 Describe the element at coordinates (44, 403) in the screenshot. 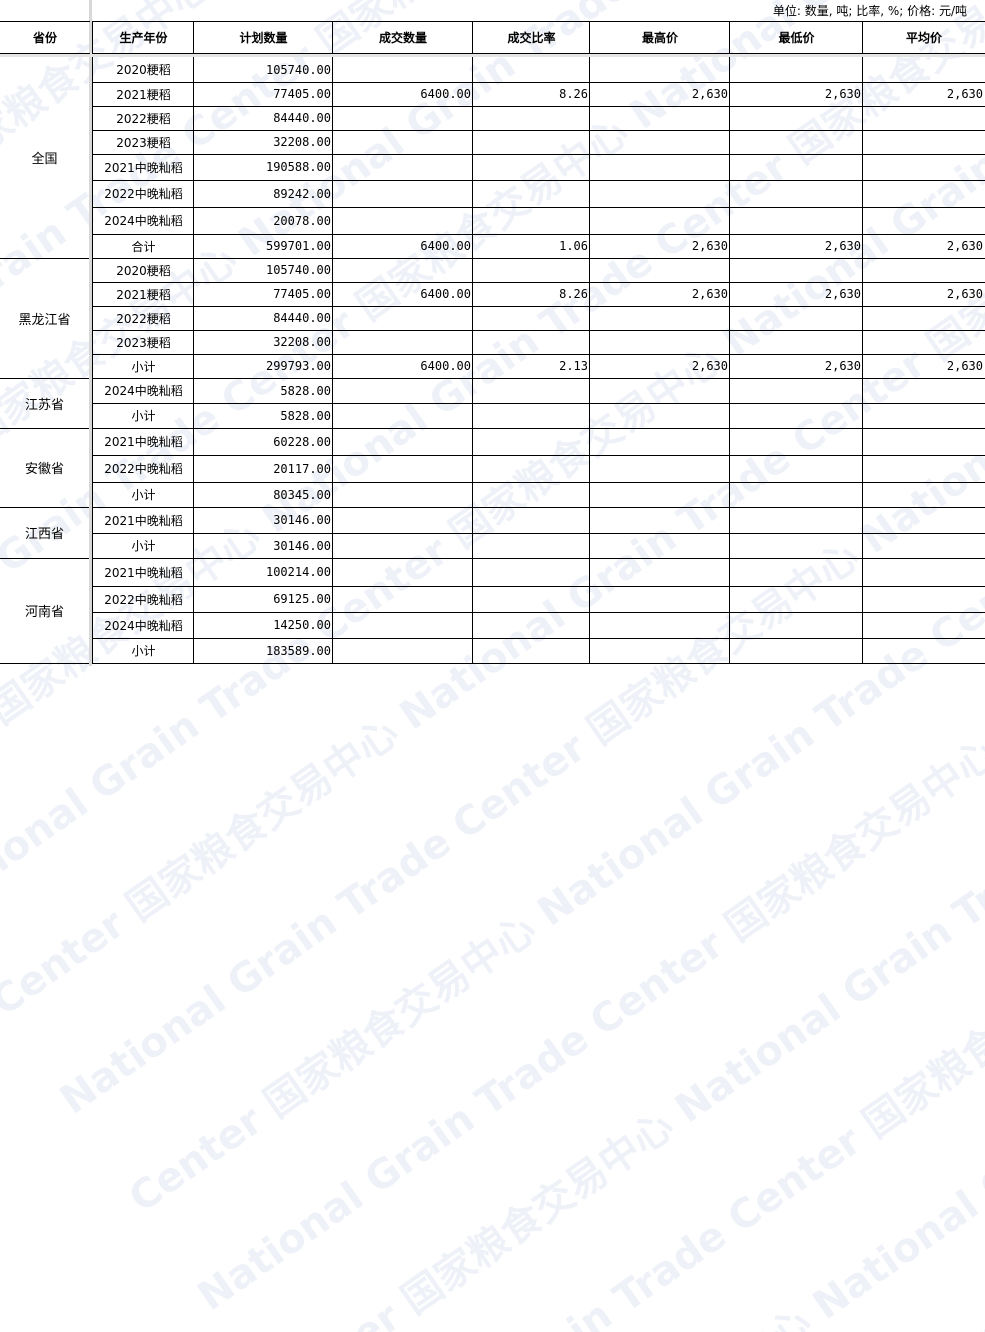

I see `province-cell: 江苏省` at that location.